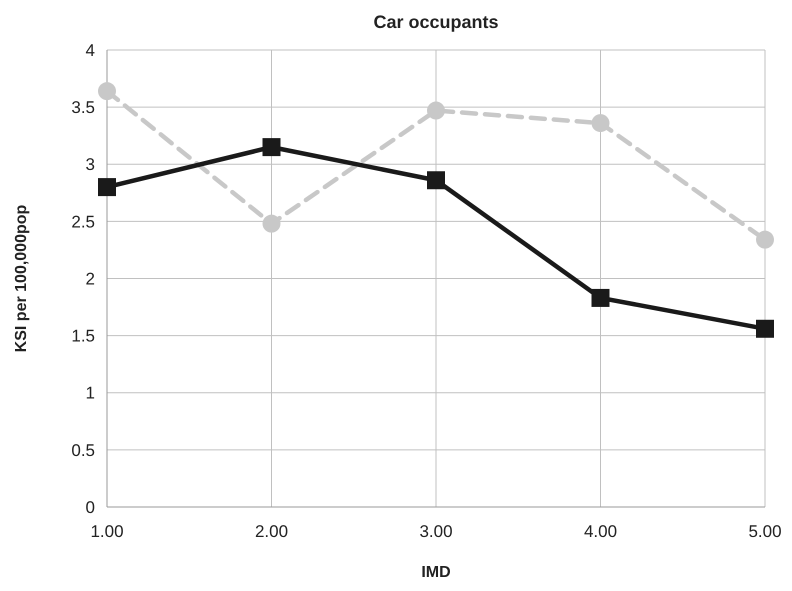 Image resolution: width=792 pixels, height=591 pixels. What do you see at coordinates (90, 50) in the screenshot?
I see `y-tick-label: 4` at bounding box center [90, 50].